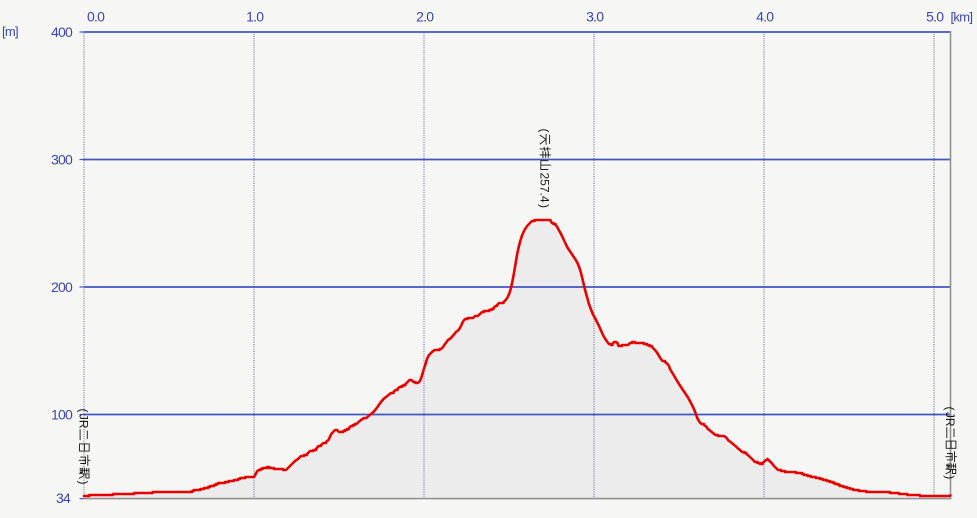 The image size is (977, 518). Describe the element at coordinates (96, 16) in the screenshot. I see `svg-text: 0.0` at that location.